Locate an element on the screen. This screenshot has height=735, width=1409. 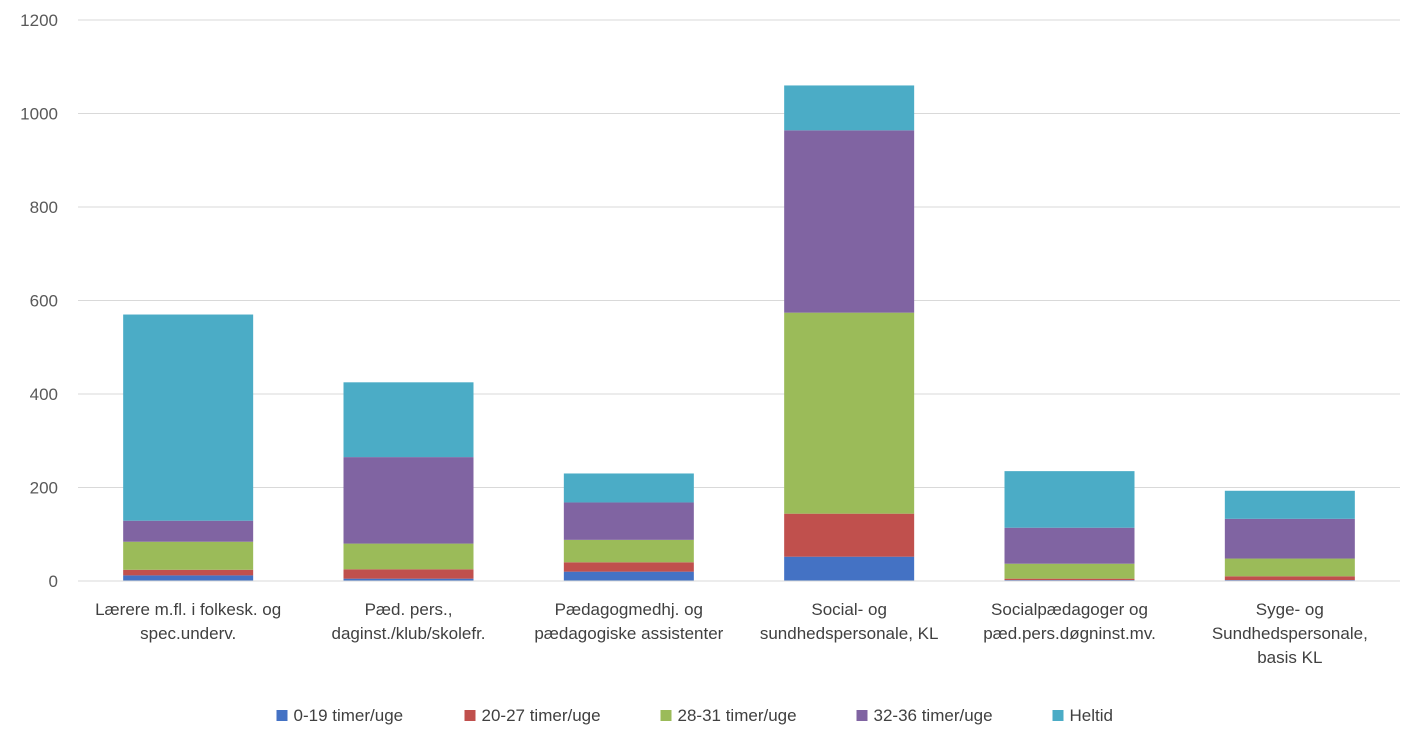
category-label-line: Pædagogmedhj. og is located at coordinates (629, 609).